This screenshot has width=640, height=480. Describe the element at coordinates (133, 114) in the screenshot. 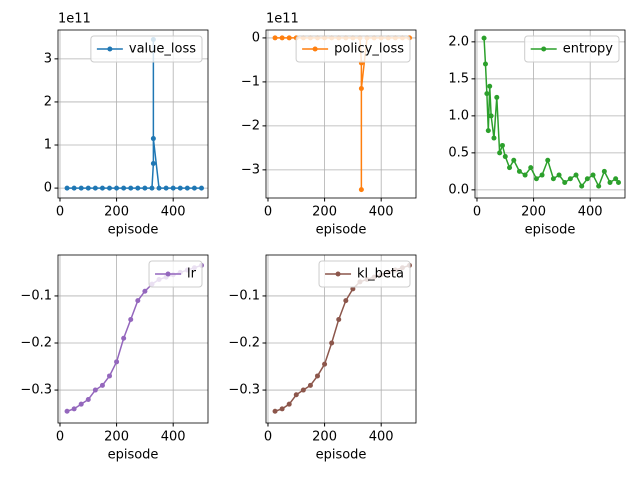

I see `axes-frame` at that location.